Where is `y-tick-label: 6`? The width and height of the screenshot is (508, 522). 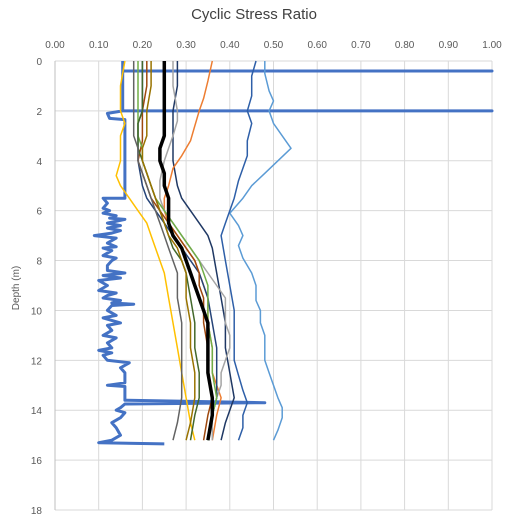 y-tick-label: 6 is located at coordinates (39, 212).